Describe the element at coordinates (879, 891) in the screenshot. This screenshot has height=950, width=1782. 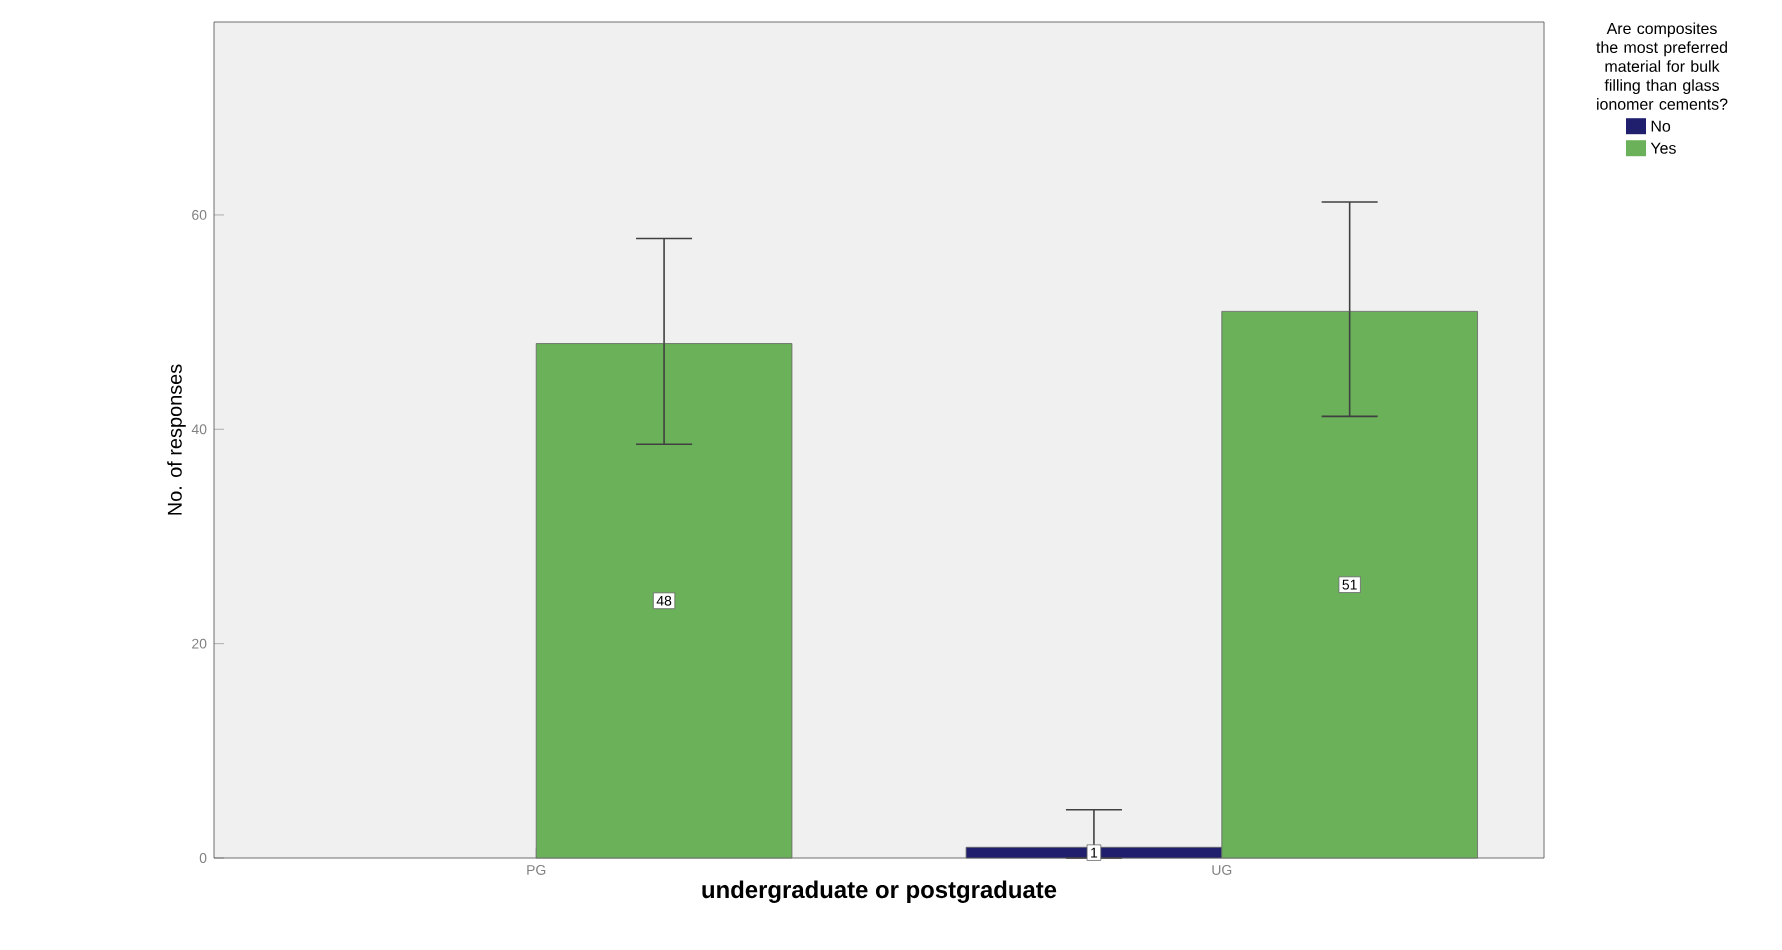
I see `x-axis-title: undergraduate or postgraduate` at that location.